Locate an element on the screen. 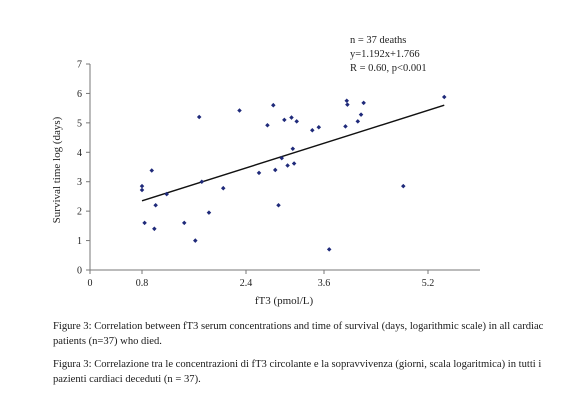 The width and height of the screenshot is (572, 403). y-tick-label: 0 is located at coordinates (79, 271).